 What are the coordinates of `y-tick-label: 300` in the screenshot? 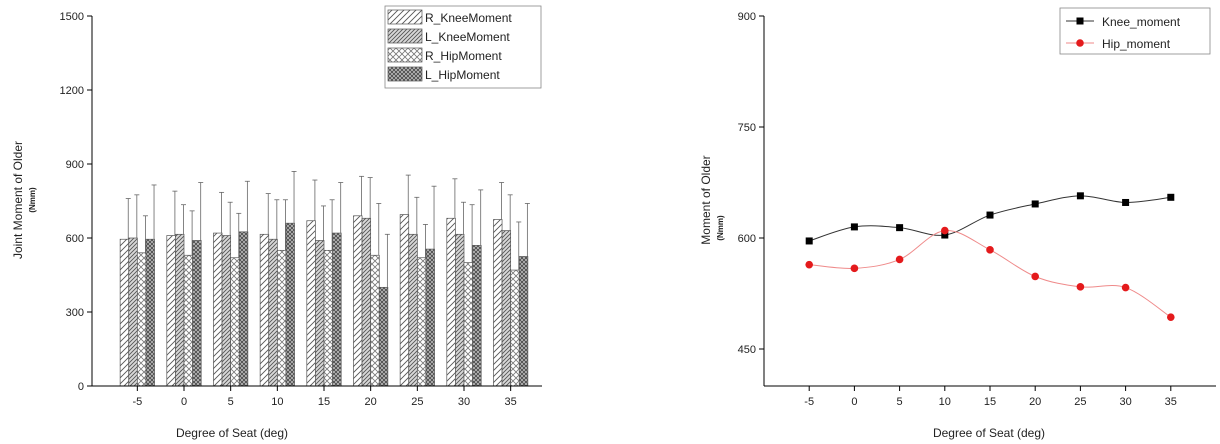 It's located at (75, 313).